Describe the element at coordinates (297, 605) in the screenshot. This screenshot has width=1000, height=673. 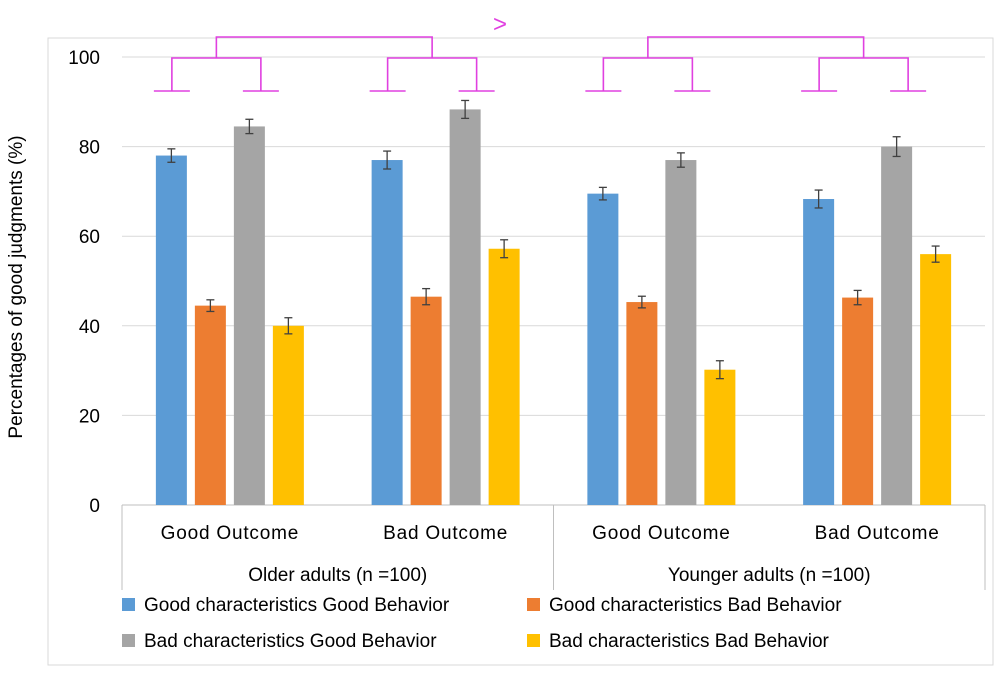
I see `legend-label: Good characteristics Good Behavior` at that location.